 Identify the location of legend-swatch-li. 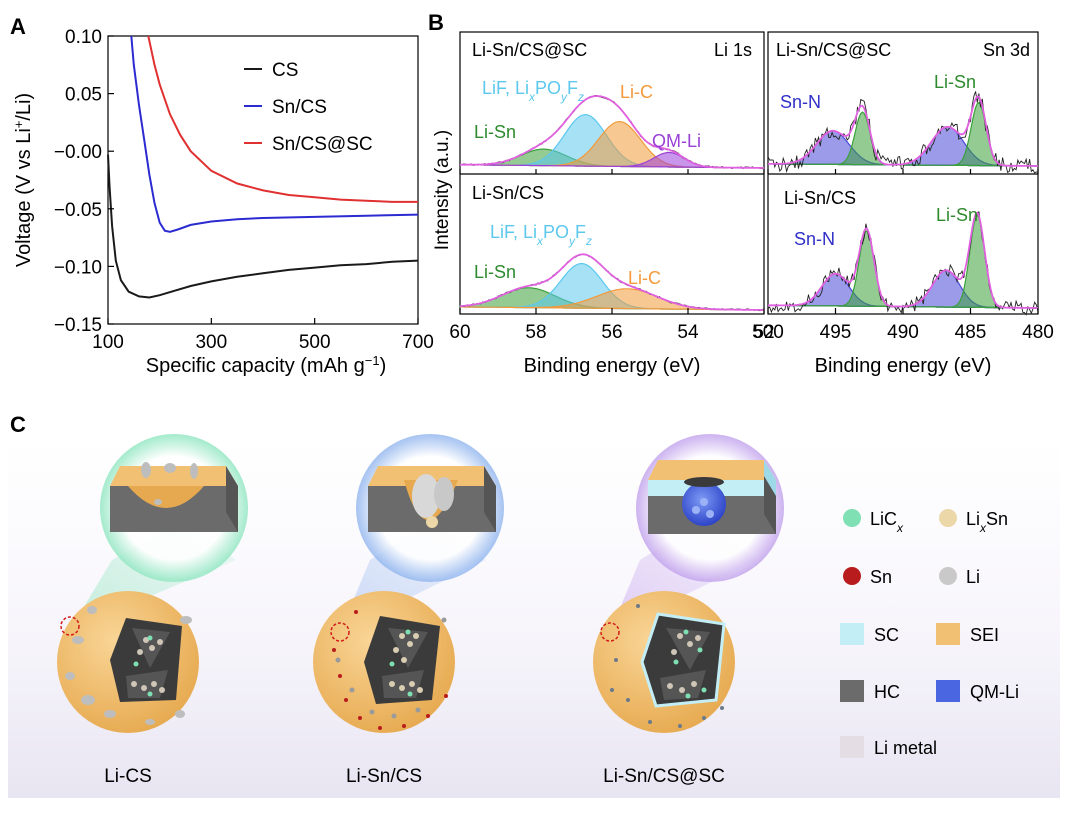
(948, 576).